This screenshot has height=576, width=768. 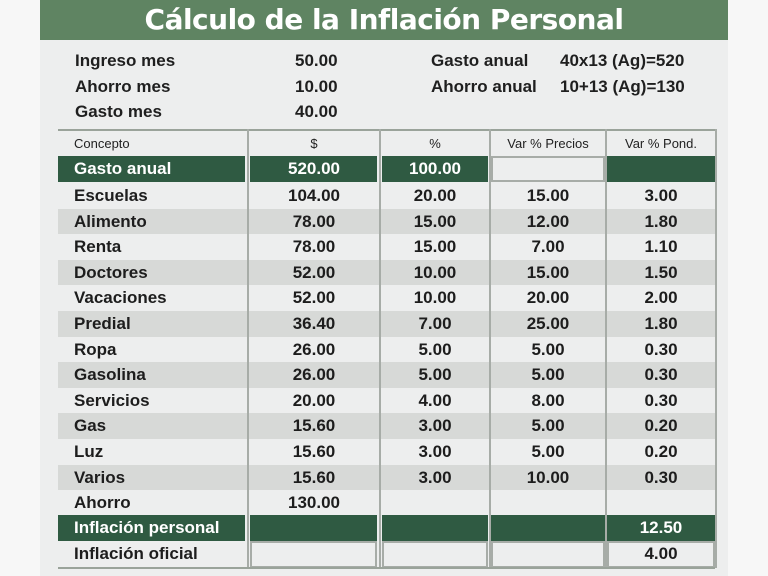 What do you see at coordinates (102, 323) in the screenshot?
I see `row-concepto: Predial` at bounding box center [102, 323].